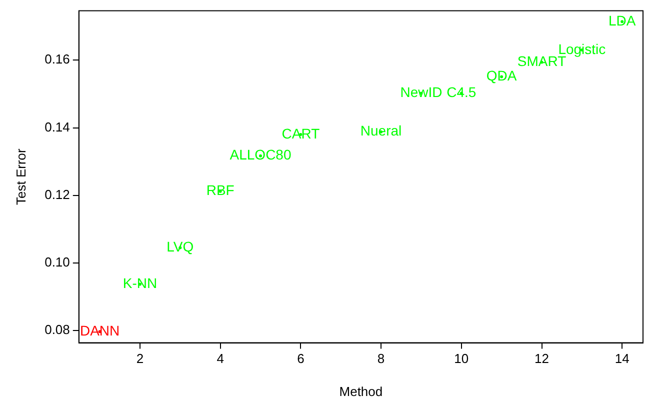 The height and width of the screenshot is (408, 669). Describe the element at coordinates (421, 92) in the screenshot. I see `series-label: NewID` at that location.